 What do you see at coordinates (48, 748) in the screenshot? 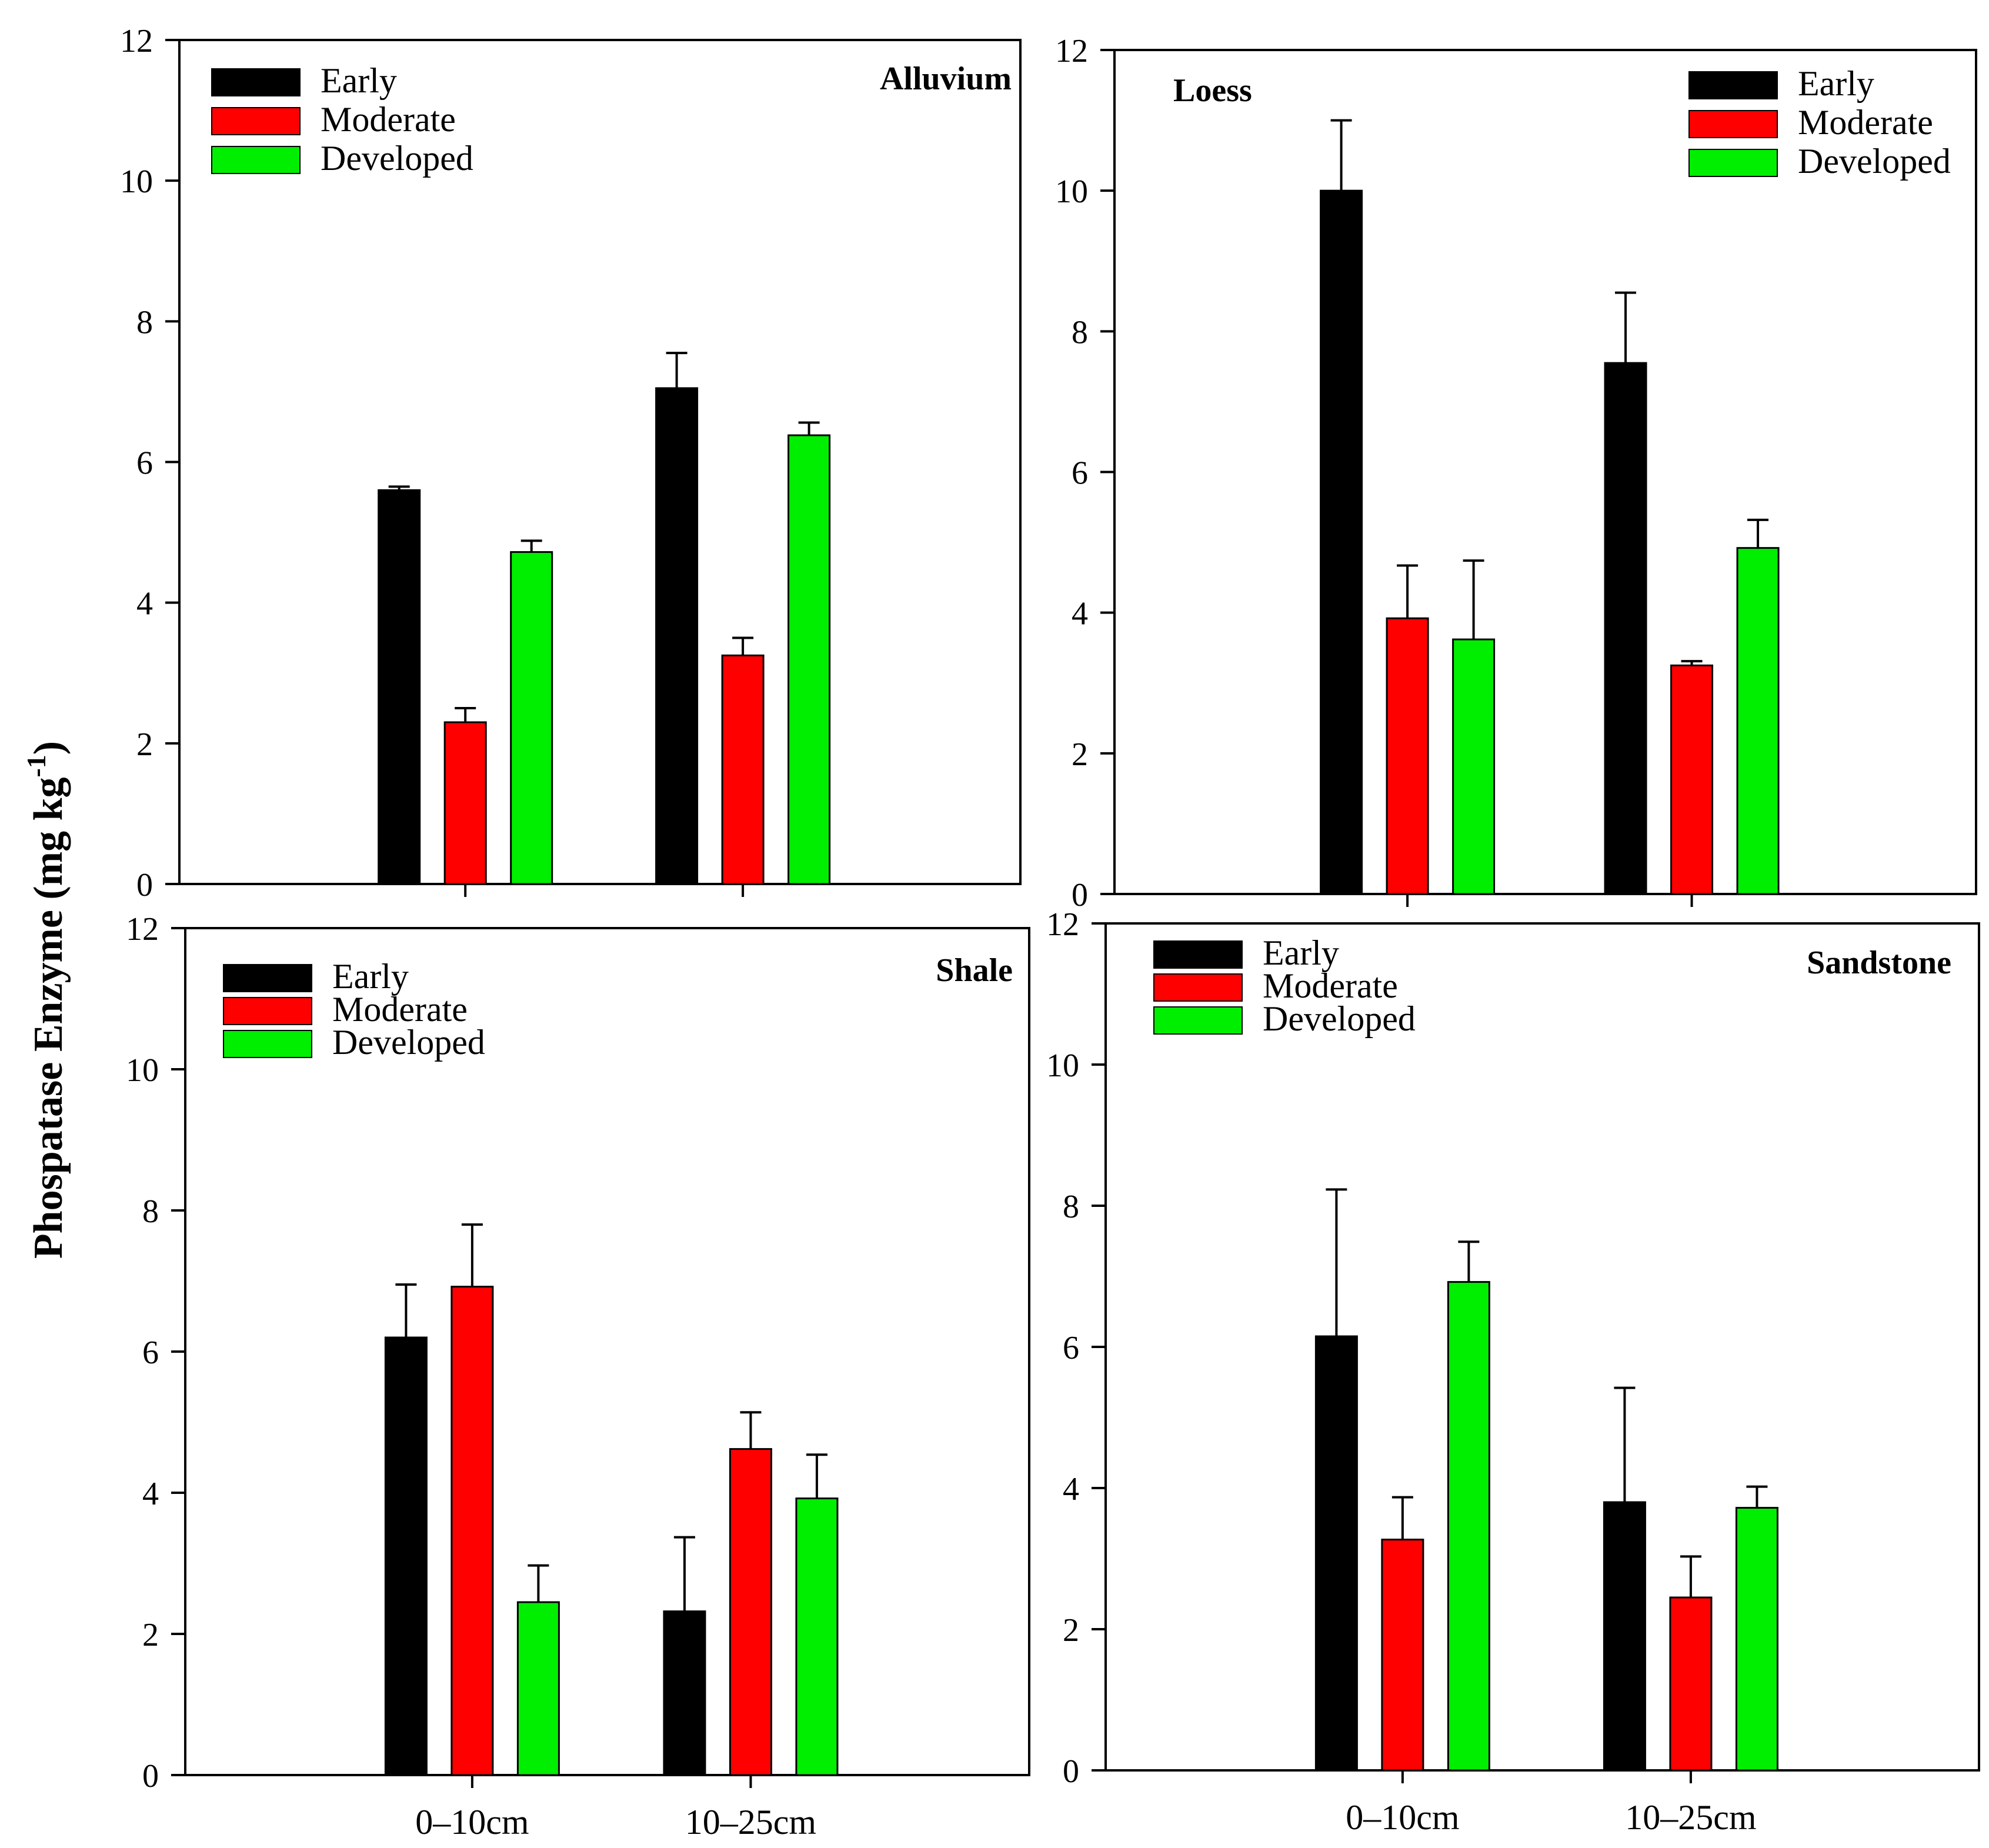
I see `y-axis-label-close: )` at bounding box center [48, 748].